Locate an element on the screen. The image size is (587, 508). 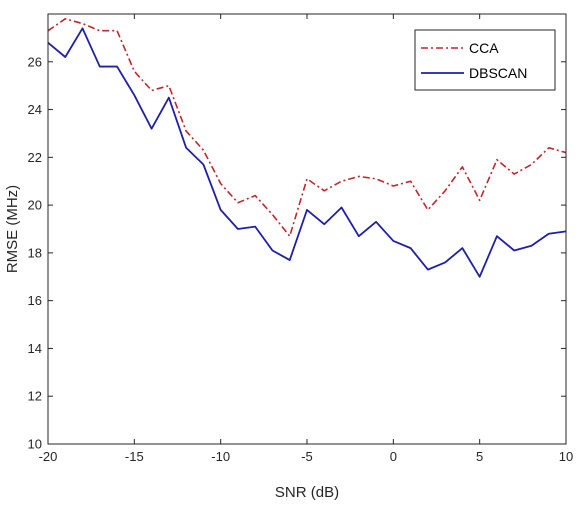
legend-label-dbscan: DBSCAN is located at coordinates (498, 73).